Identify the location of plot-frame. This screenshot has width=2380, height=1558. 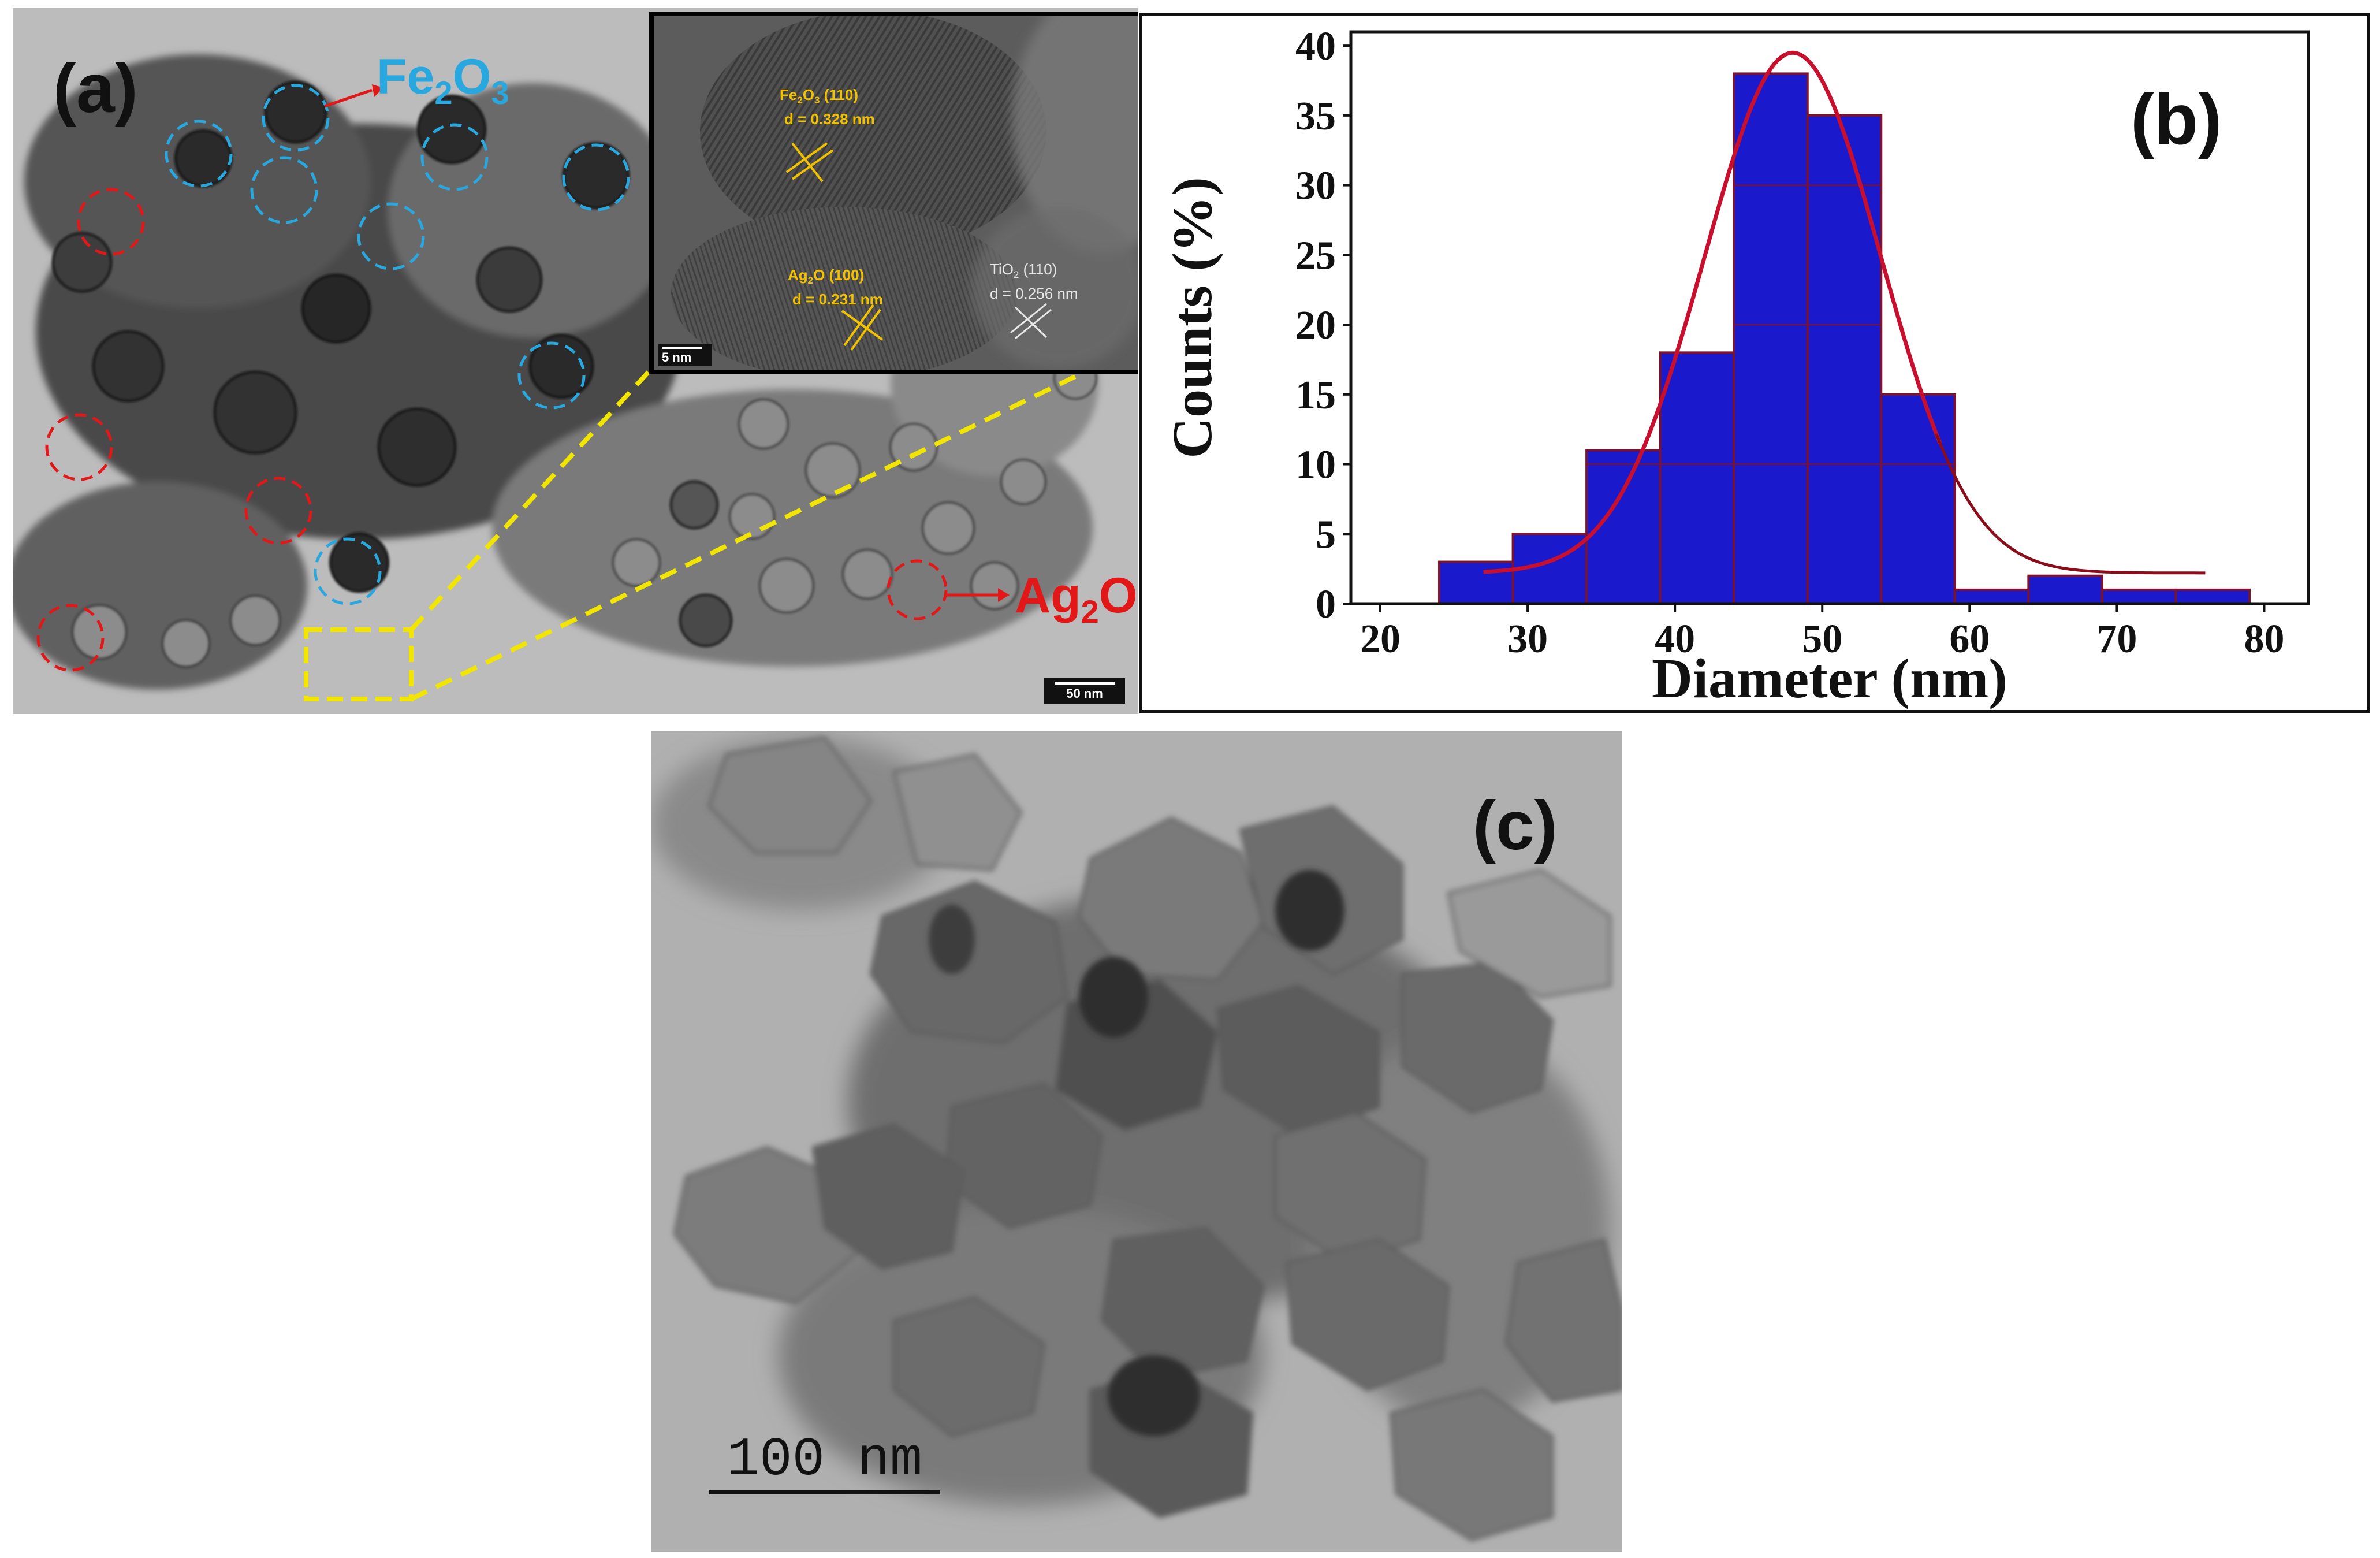
(1830, 317).